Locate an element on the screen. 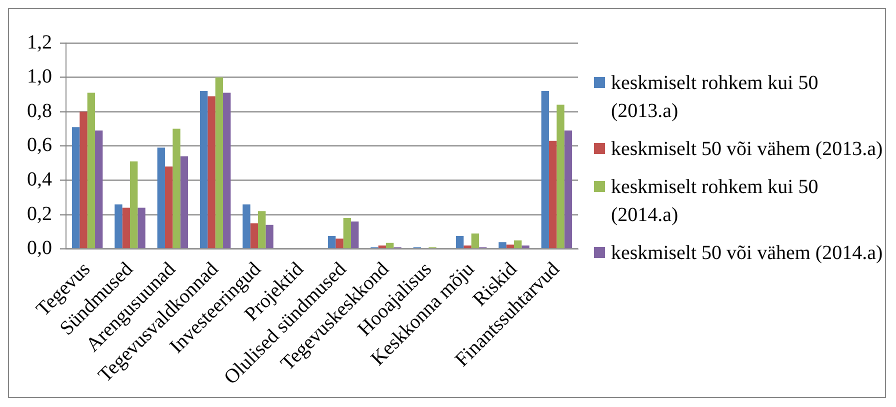 This screenshot has height=407, width=896. y-tick-label: 1,0 is located at coordinates (39, 77).